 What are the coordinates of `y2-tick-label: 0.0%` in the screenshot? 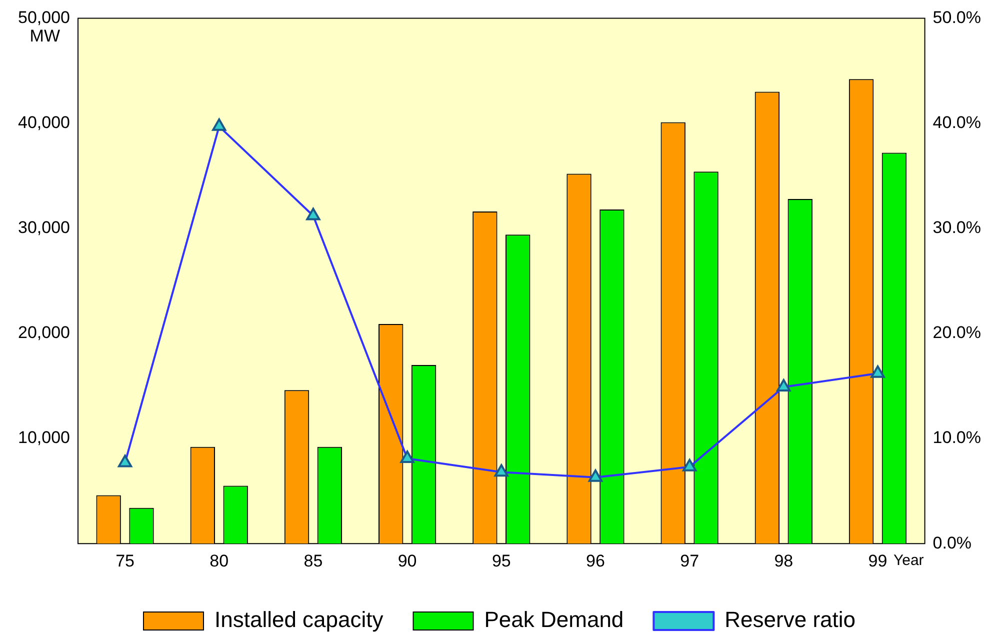 It's located at (952, 542).